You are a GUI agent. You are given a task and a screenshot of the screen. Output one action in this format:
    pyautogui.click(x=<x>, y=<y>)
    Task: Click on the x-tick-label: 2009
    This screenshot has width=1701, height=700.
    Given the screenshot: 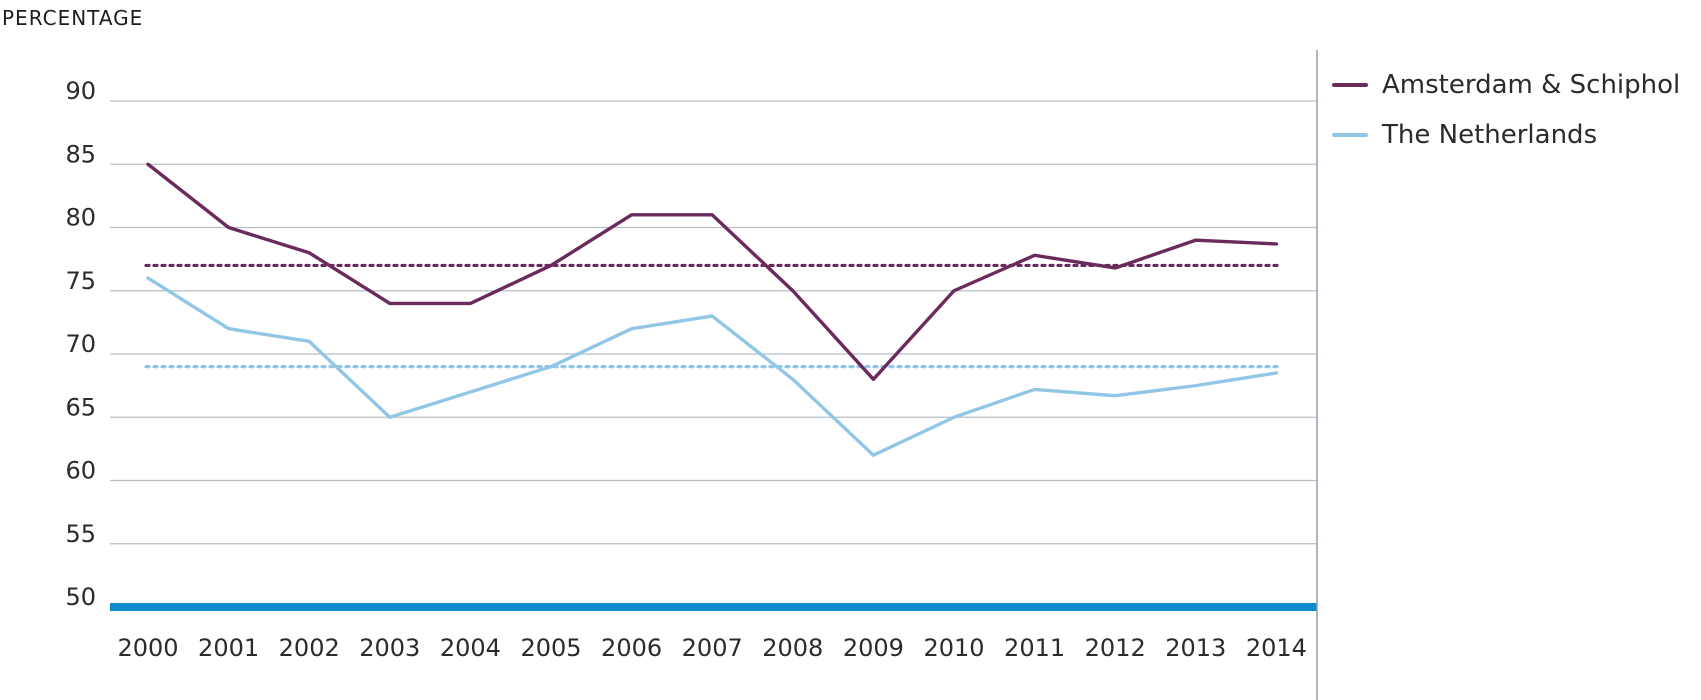 What is the action you would take?
    pyautogui.click(x=873, y=648)
    